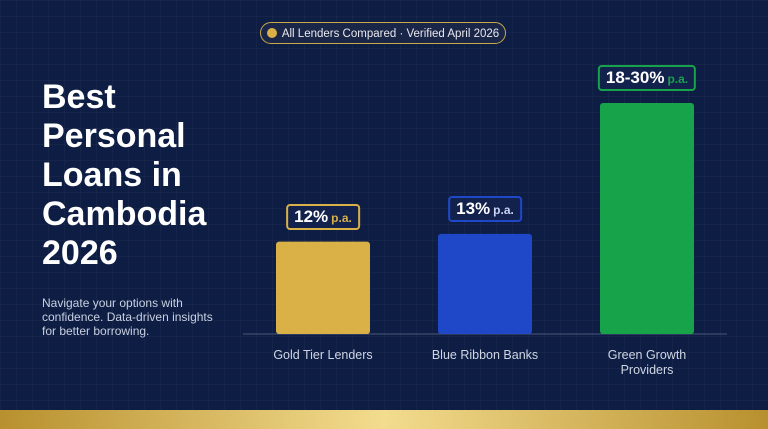  What do you see at coordinates (124, 175) in the screenshot?
I see `title: Best Personal Loans in Cambodia 2026` at bounding box center [124, 175].